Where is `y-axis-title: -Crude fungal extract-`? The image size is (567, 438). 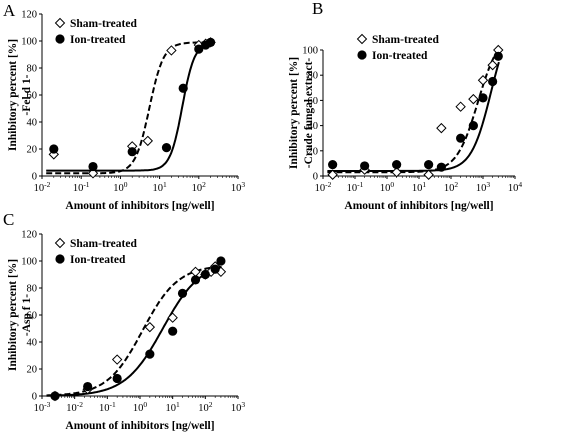 y-axis-title: -Crude fungal extract- is located at coordinates (309, 113).